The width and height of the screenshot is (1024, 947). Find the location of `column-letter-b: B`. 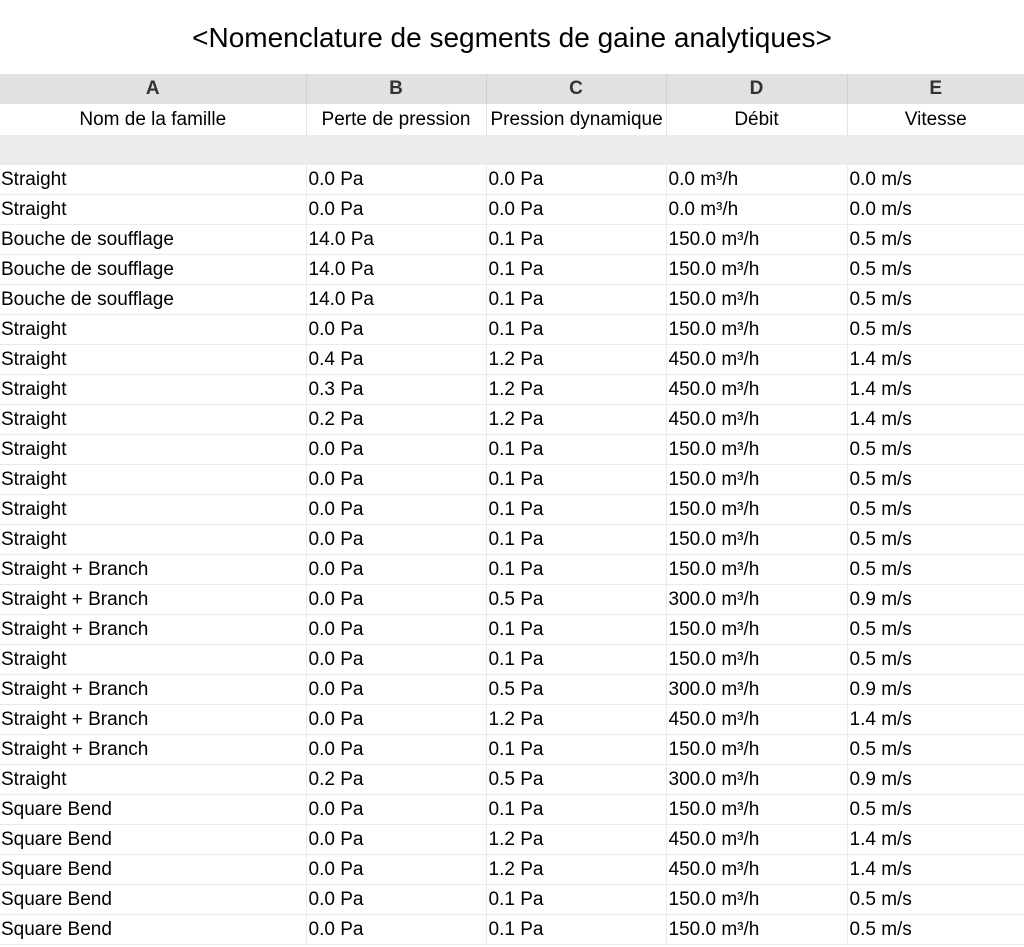

column-letter-b: B is located at coordinates (395, 89).